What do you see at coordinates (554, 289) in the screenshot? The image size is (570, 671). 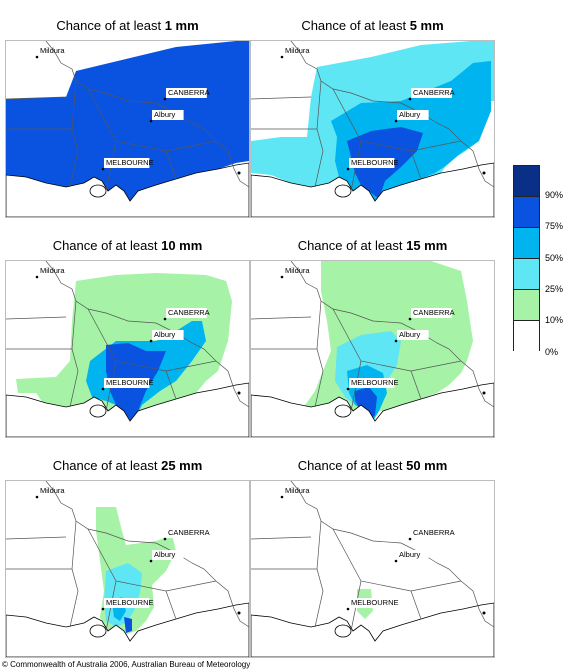 I see `legend-tick-25: 25%` at bounding box center [554, 289].